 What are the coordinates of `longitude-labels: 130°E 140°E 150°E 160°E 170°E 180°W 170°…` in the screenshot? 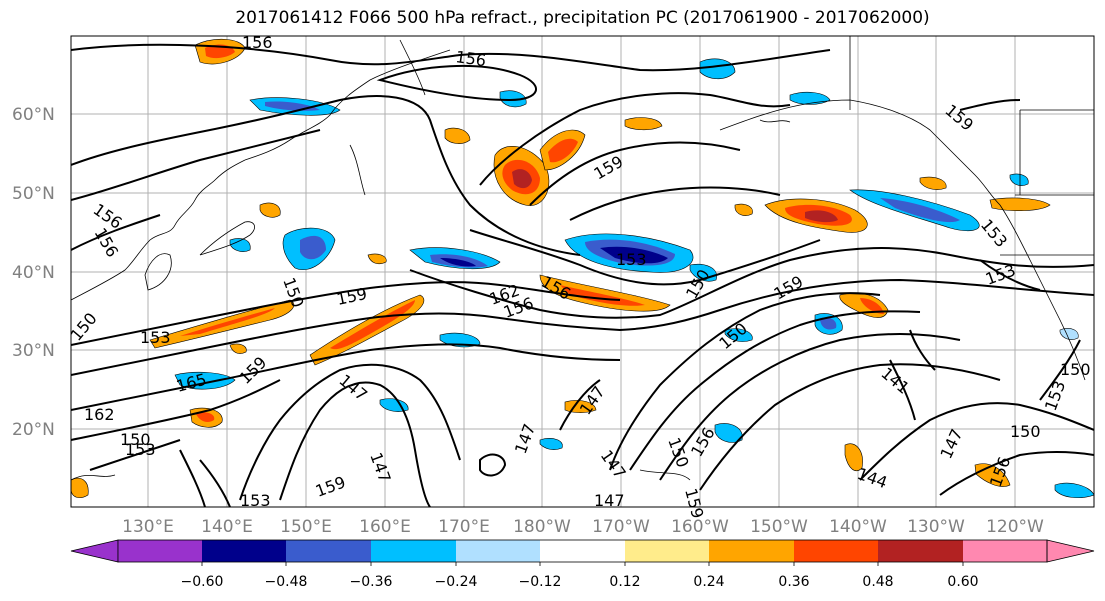 It's located at (583, 527).